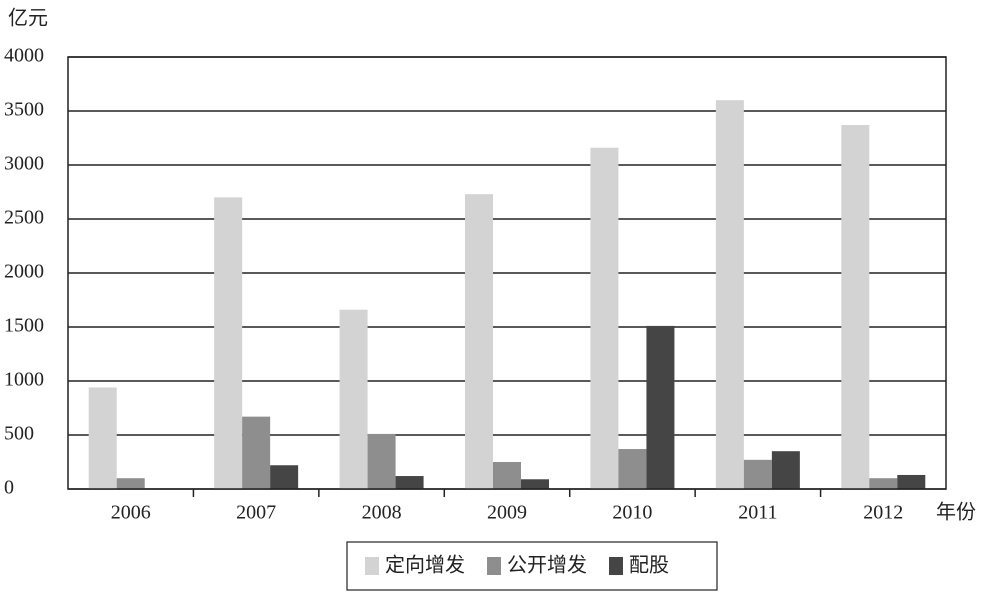 This screenshot has width=1000, height=609. Describe the element at coordinates (24, 218) in the screenshot. I see `y-tick-label: 2500` at that location.